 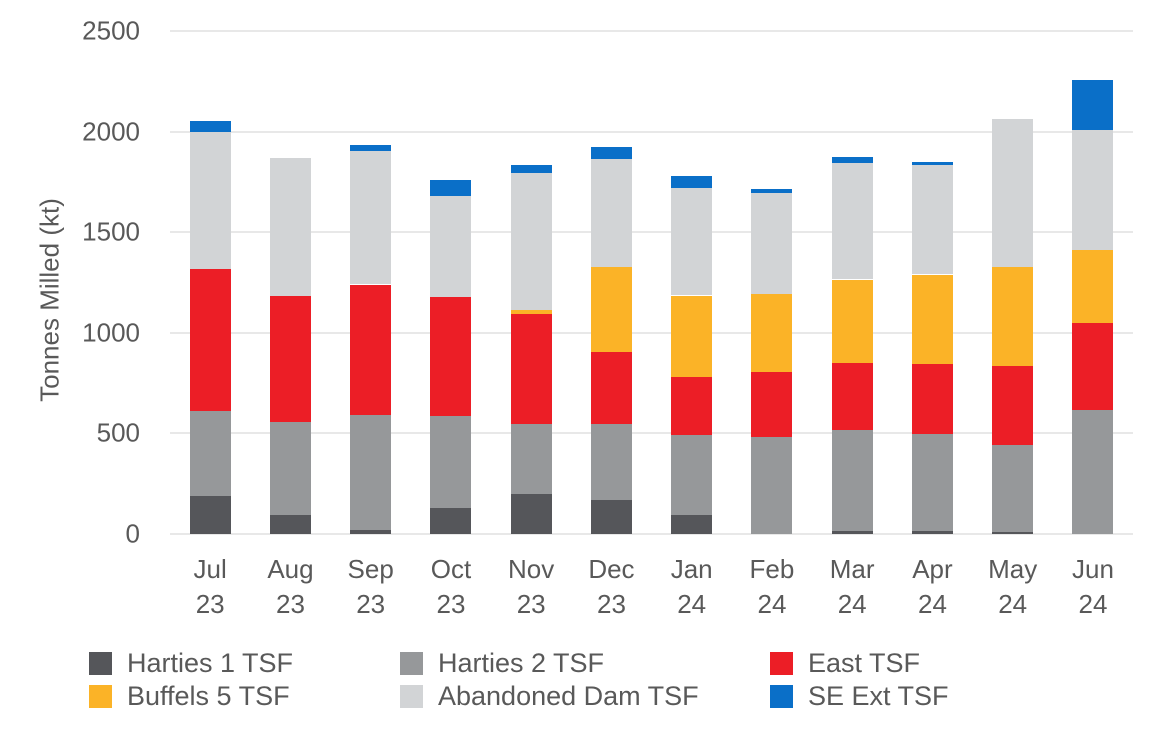 I want to click on y-axis-tick-label: 1500, so click(x=111, y=231).